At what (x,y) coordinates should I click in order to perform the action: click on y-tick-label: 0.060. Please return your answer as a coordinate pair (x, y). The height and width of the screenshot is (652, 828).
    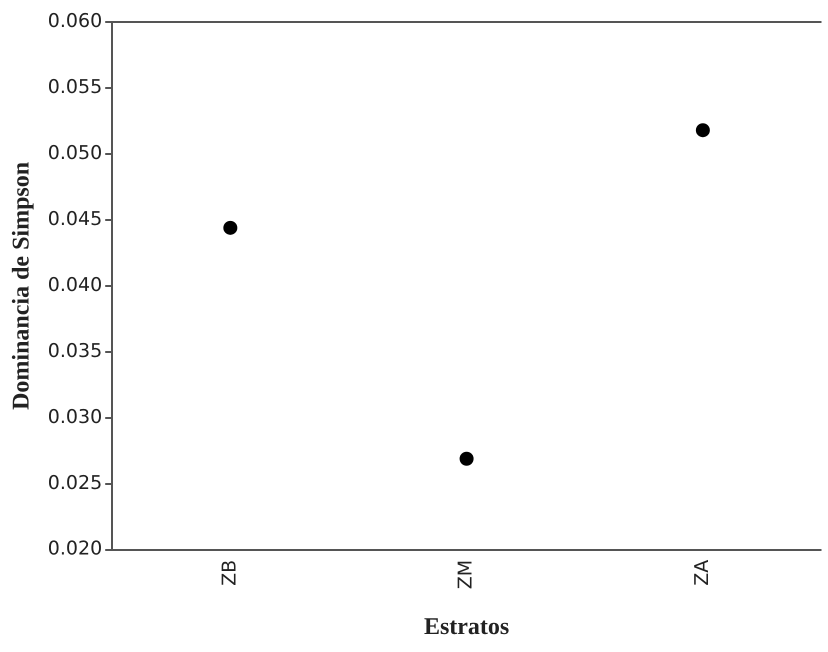
    Looking at the image, I should click on (75, 21).